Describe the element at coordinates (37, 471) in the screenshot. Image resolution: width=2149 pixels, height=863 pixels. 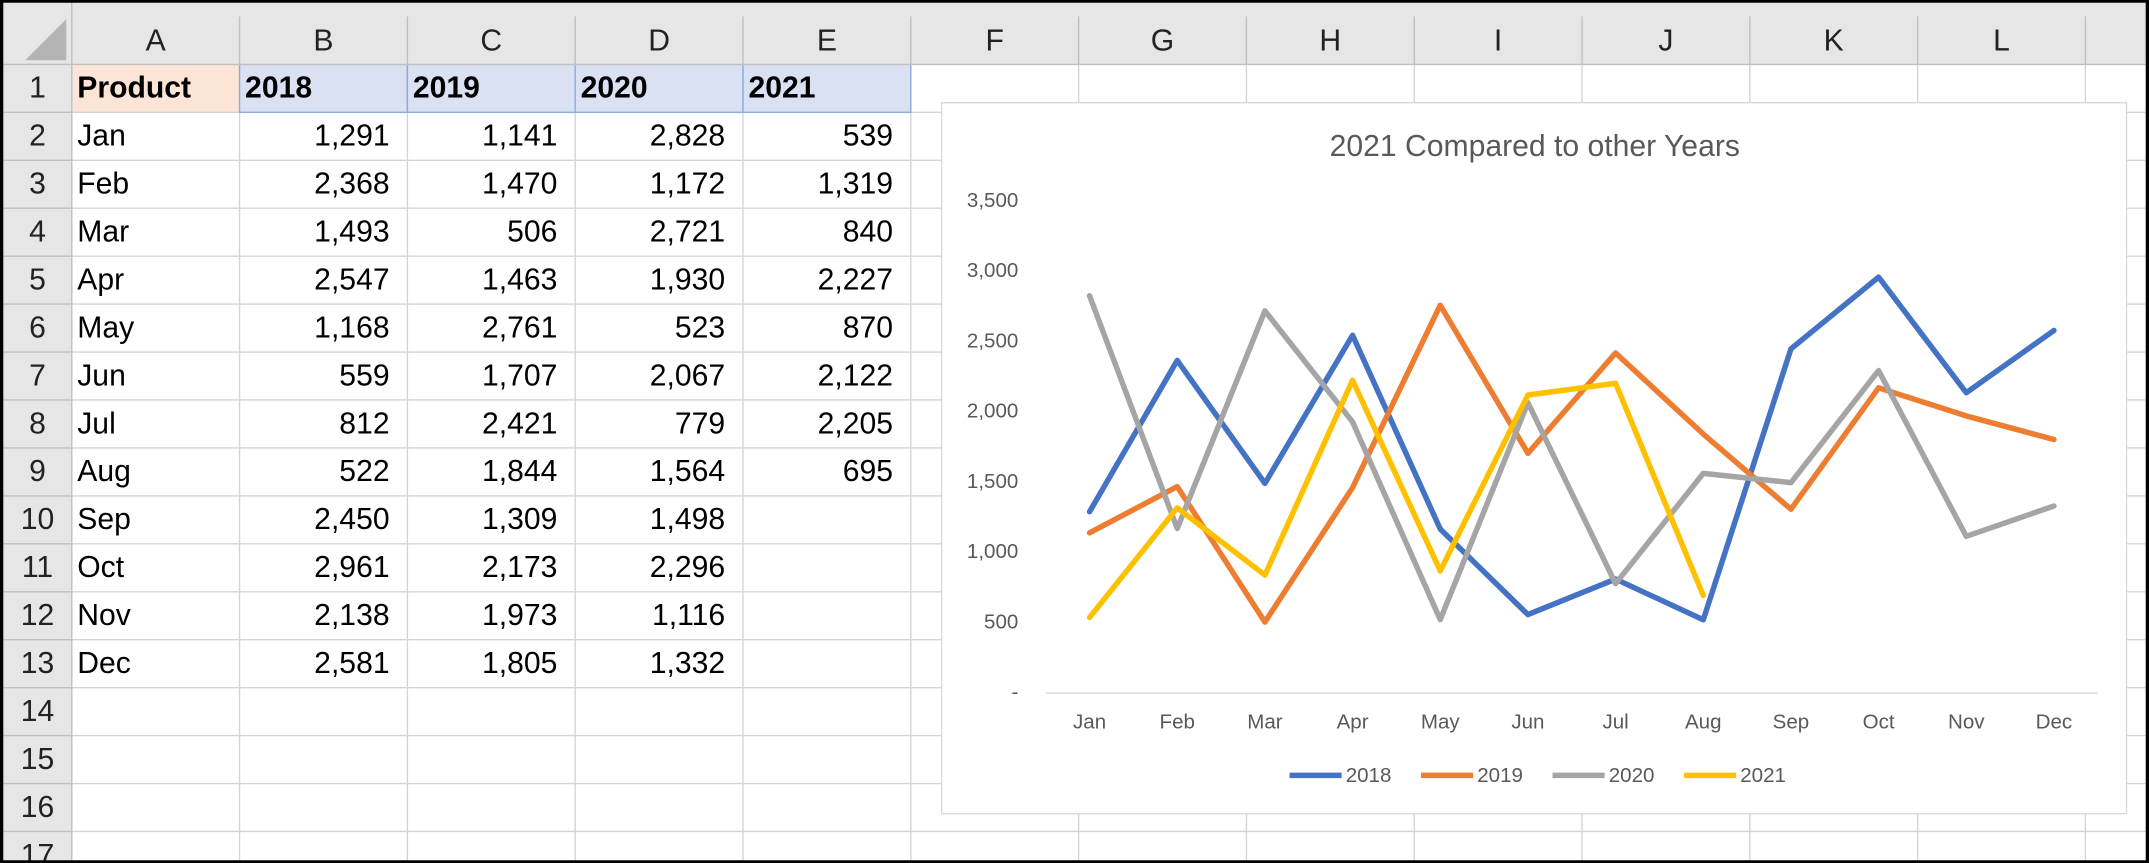
I see `row-header: 9` at that location.